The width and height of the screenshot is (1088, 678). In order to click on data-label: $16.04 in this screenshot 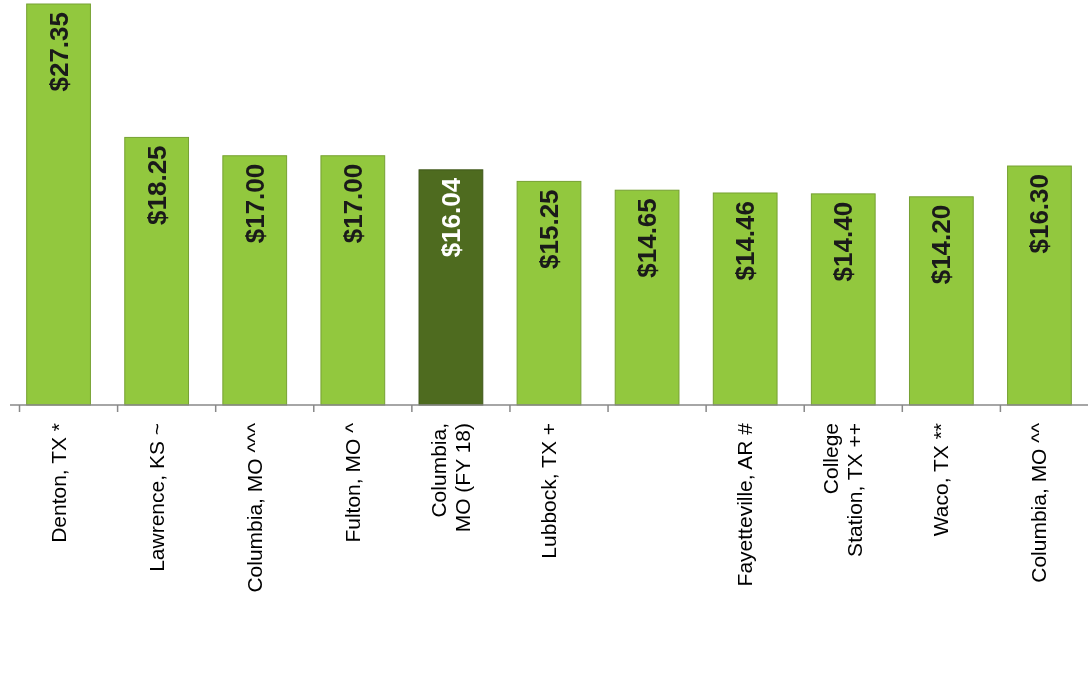, I will do `click(450, 217)`.